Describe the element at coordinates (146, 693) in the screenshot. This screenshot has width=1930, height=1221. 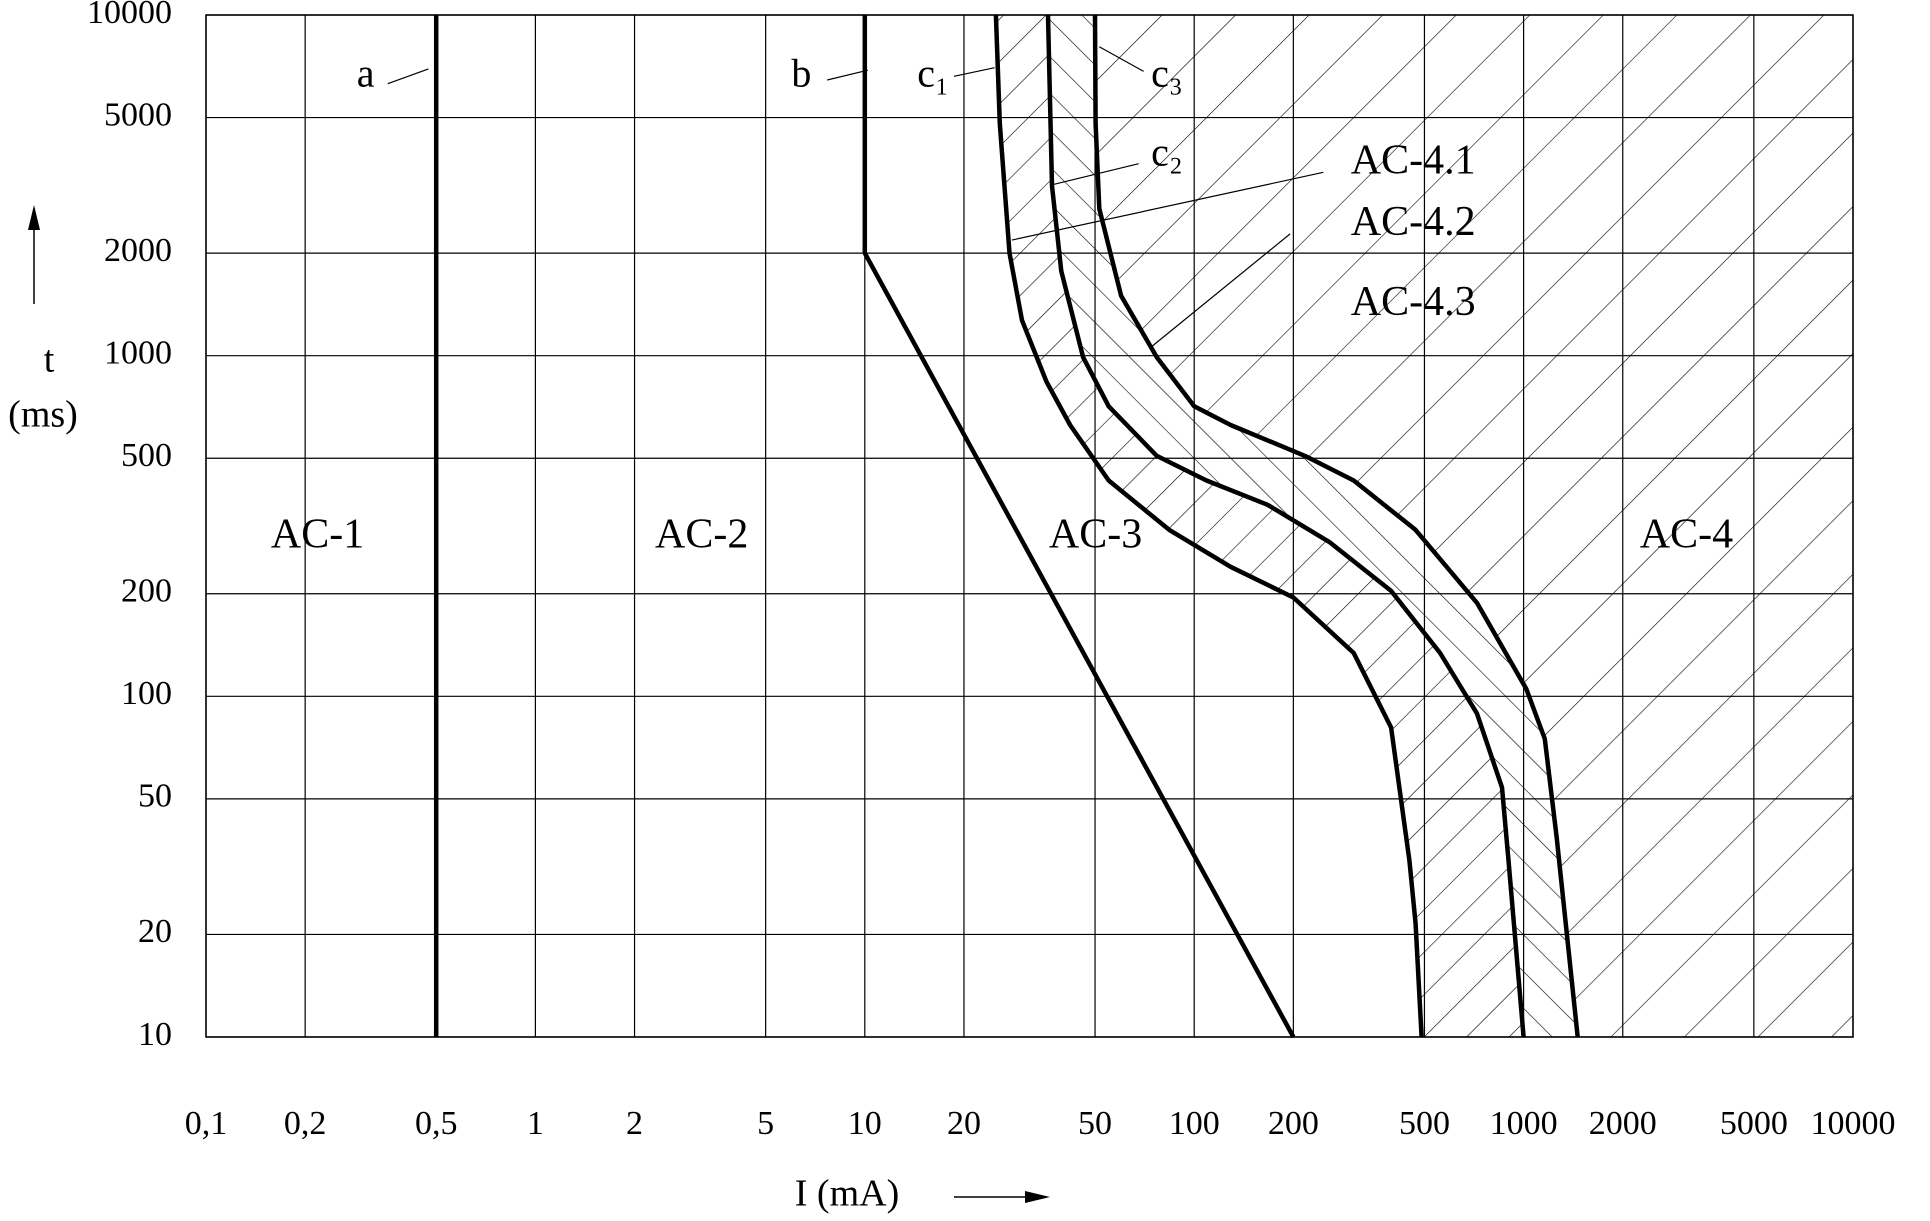
I see `y-tick-label: 100` at that location.